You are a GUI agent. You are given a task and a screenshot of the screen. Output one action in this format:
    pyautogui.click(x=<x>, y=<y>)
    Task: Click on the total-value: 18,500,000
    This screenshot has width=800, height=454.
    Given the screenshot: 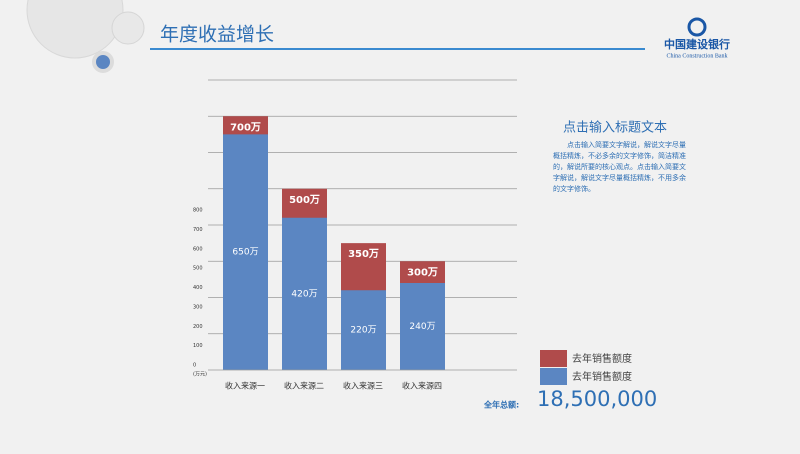 What is the action you would take?
    pyautogui.click(x=597, y=399)
    